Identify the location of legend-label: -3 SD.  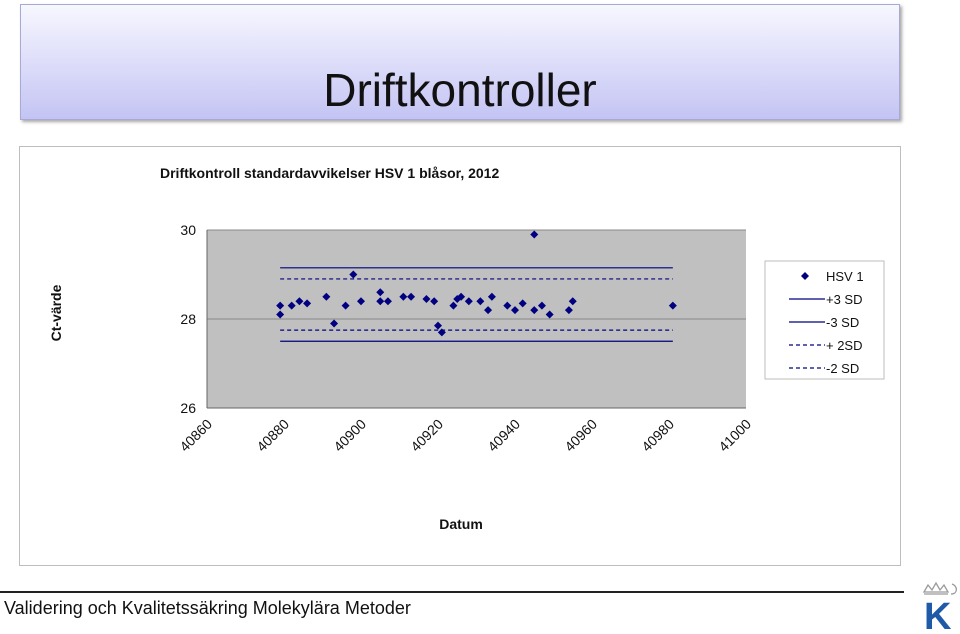
(842, 322).